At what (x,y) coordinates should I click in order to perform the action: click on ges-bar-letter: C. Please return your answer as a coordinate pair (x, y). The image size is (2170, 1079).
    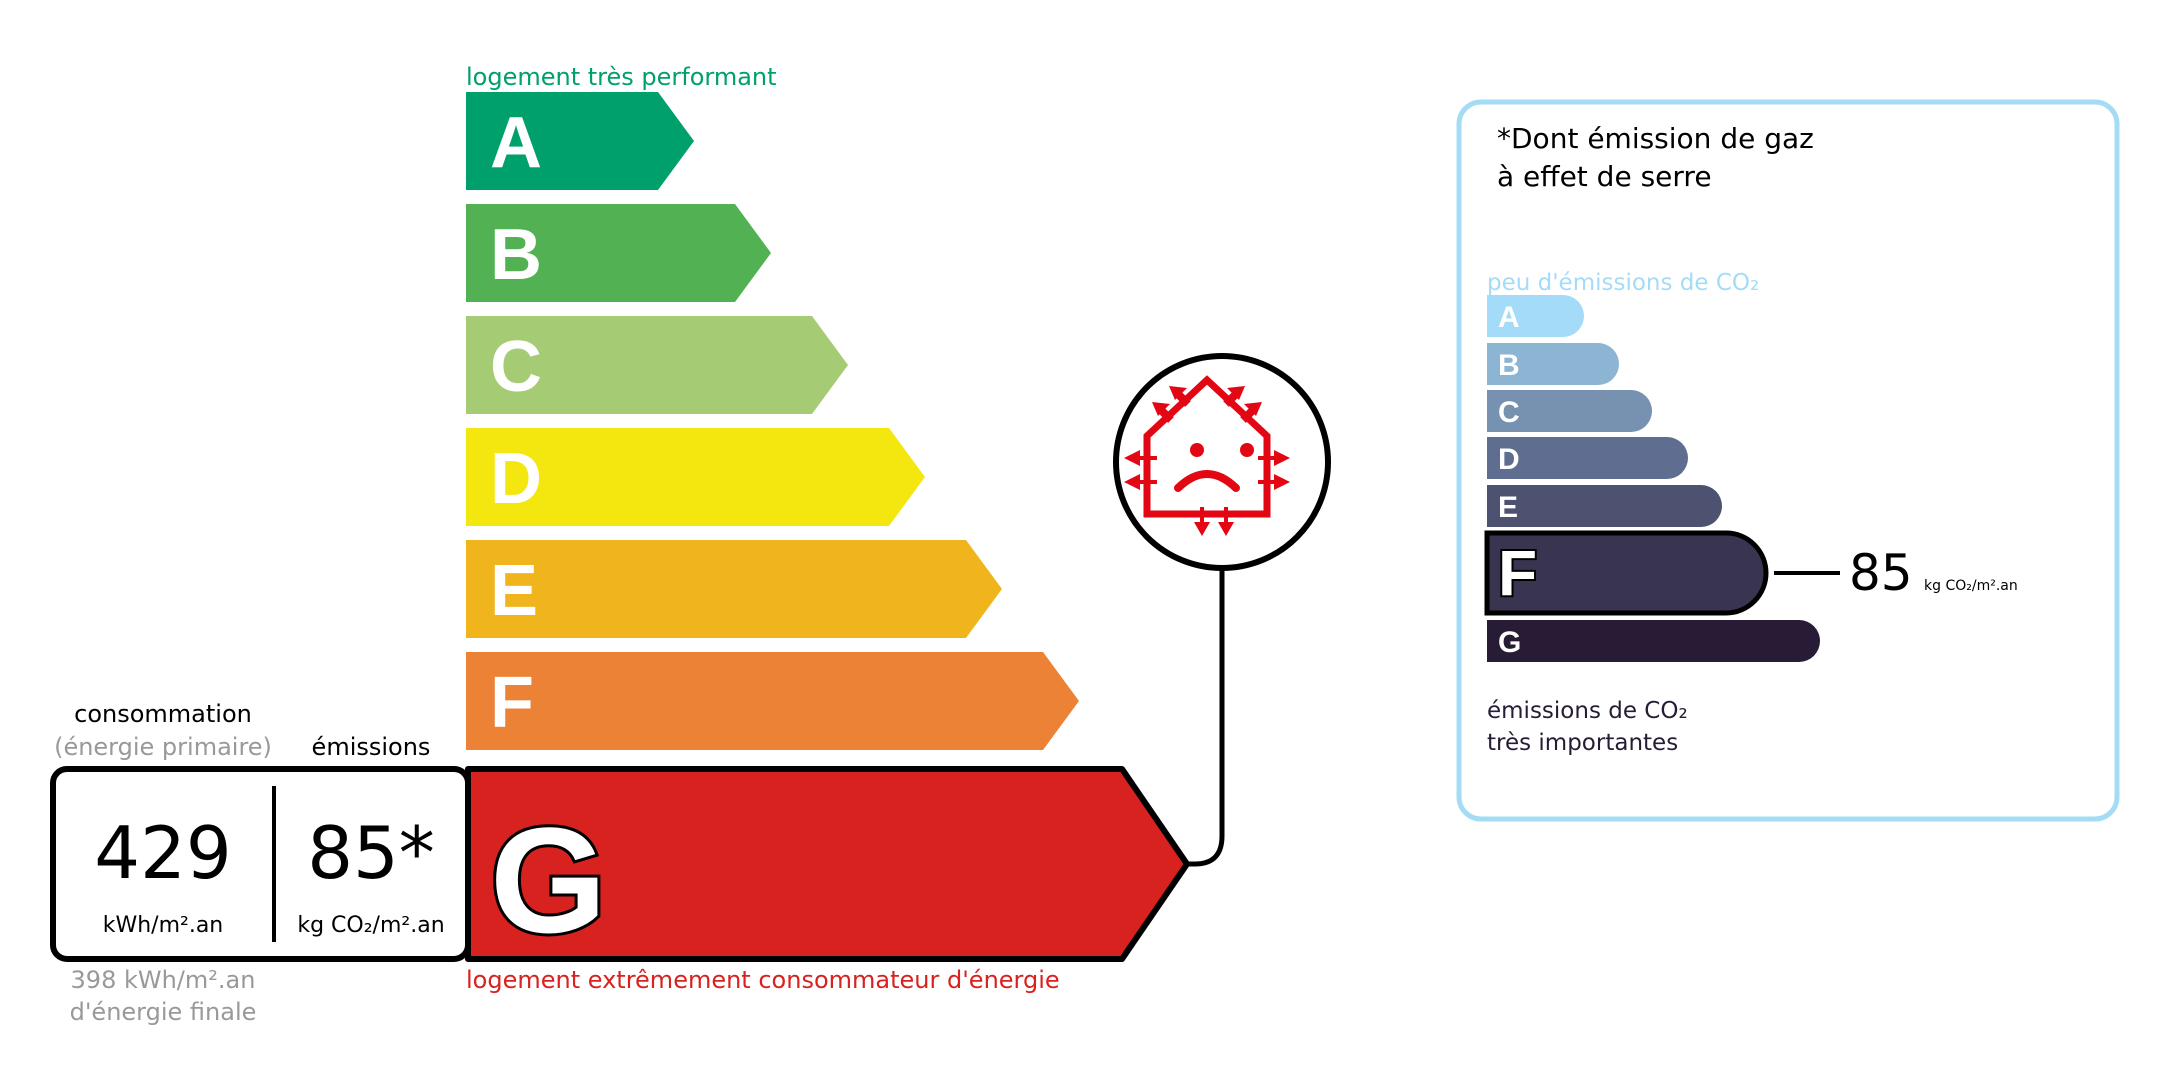
    Looking at the image, I should click on (1509, 412).